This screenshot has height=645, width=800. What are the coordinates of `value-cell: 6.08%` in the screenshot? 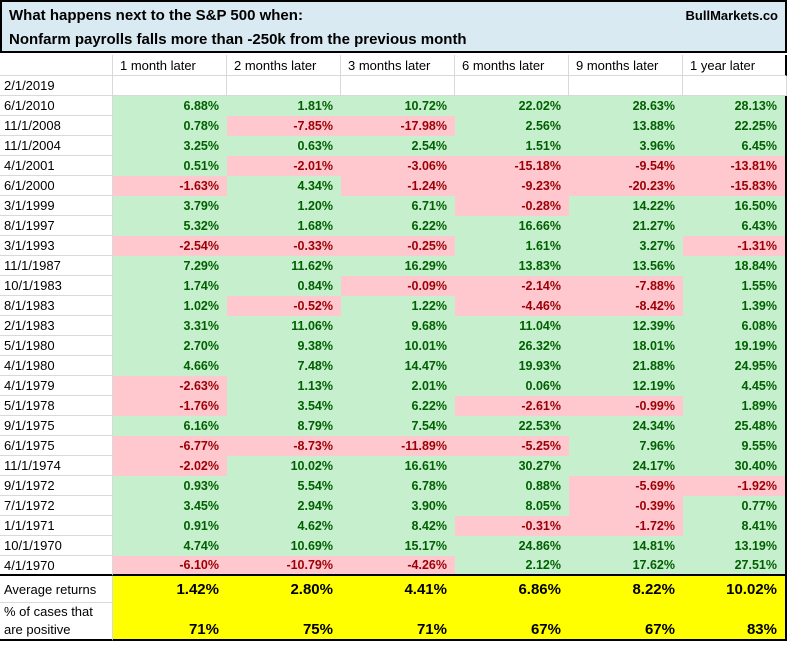 It's located at (735, 326).